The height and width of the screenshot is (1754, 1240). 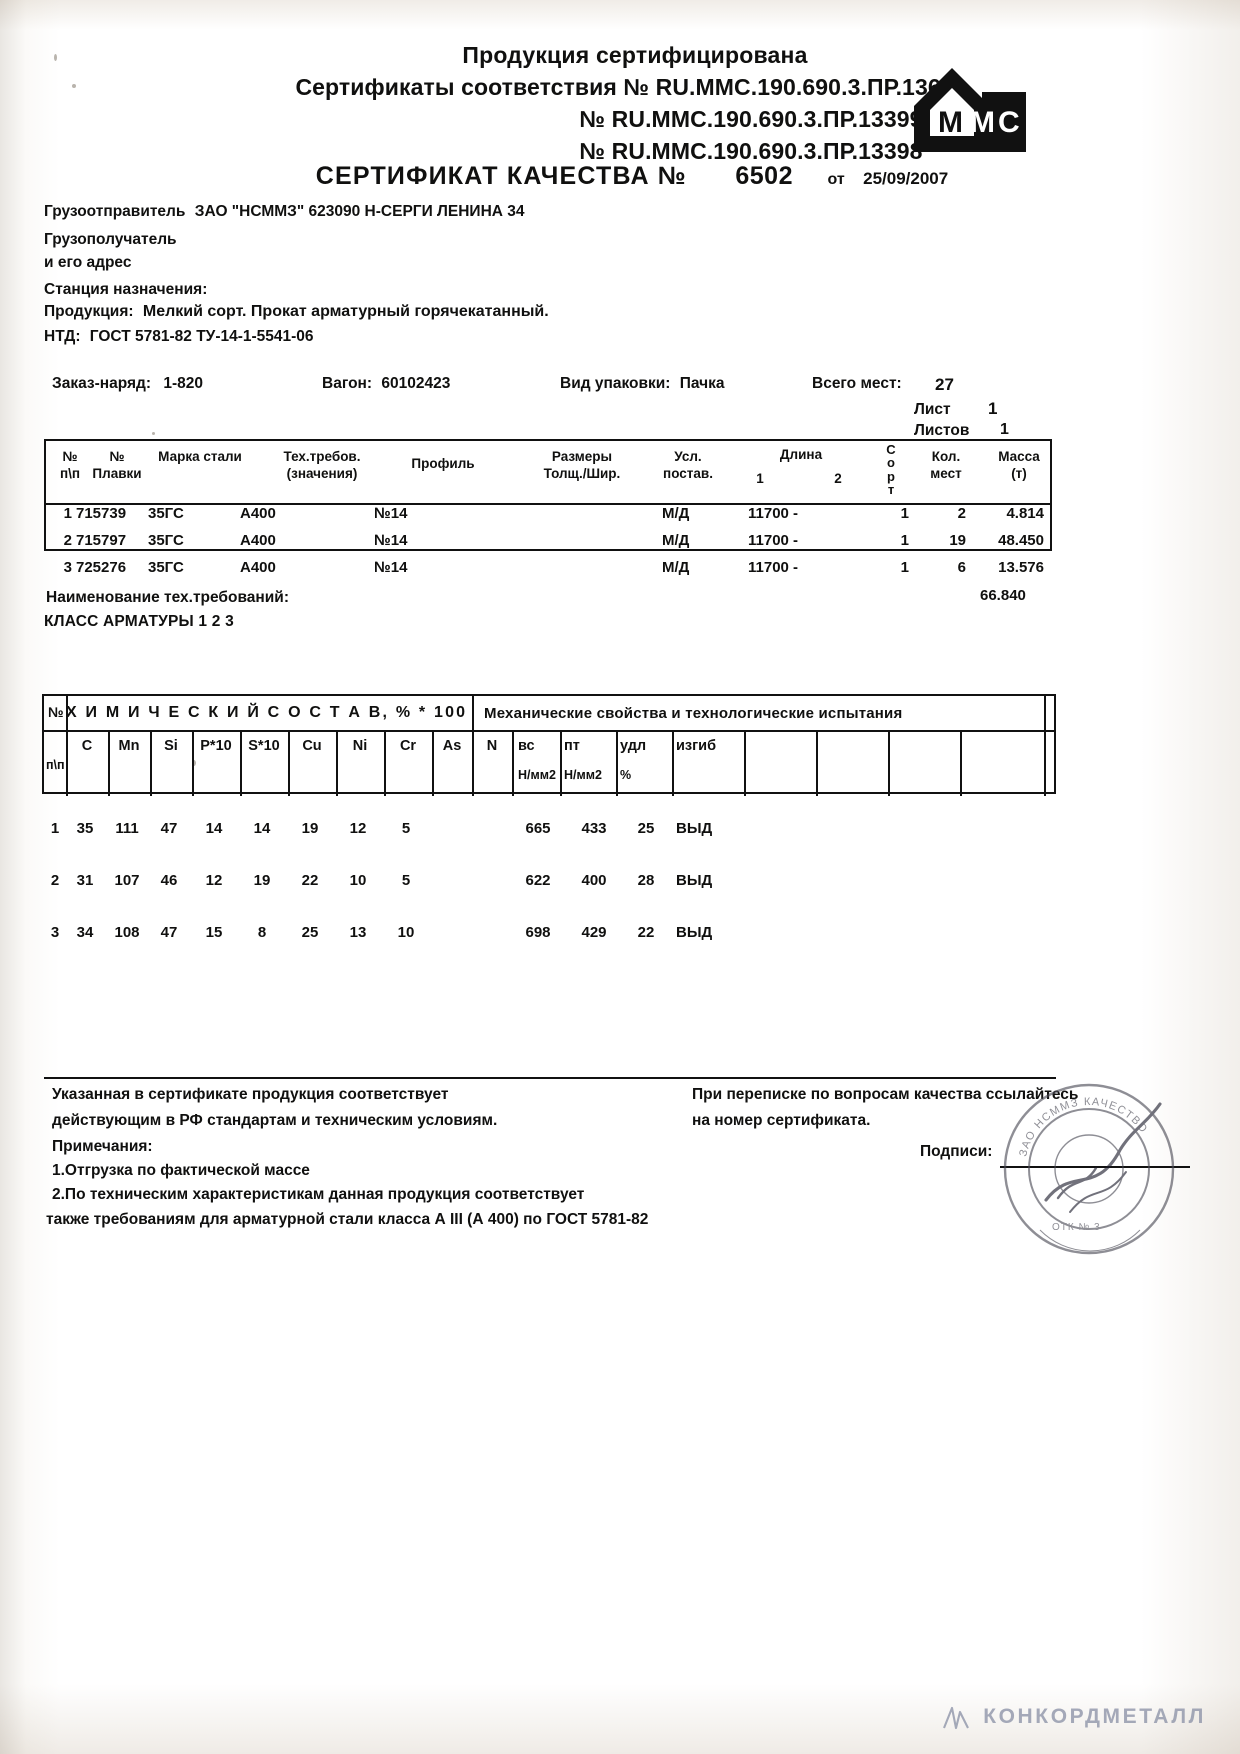 I want to click on cell-row-number: 2, so click(x=67, y=540).